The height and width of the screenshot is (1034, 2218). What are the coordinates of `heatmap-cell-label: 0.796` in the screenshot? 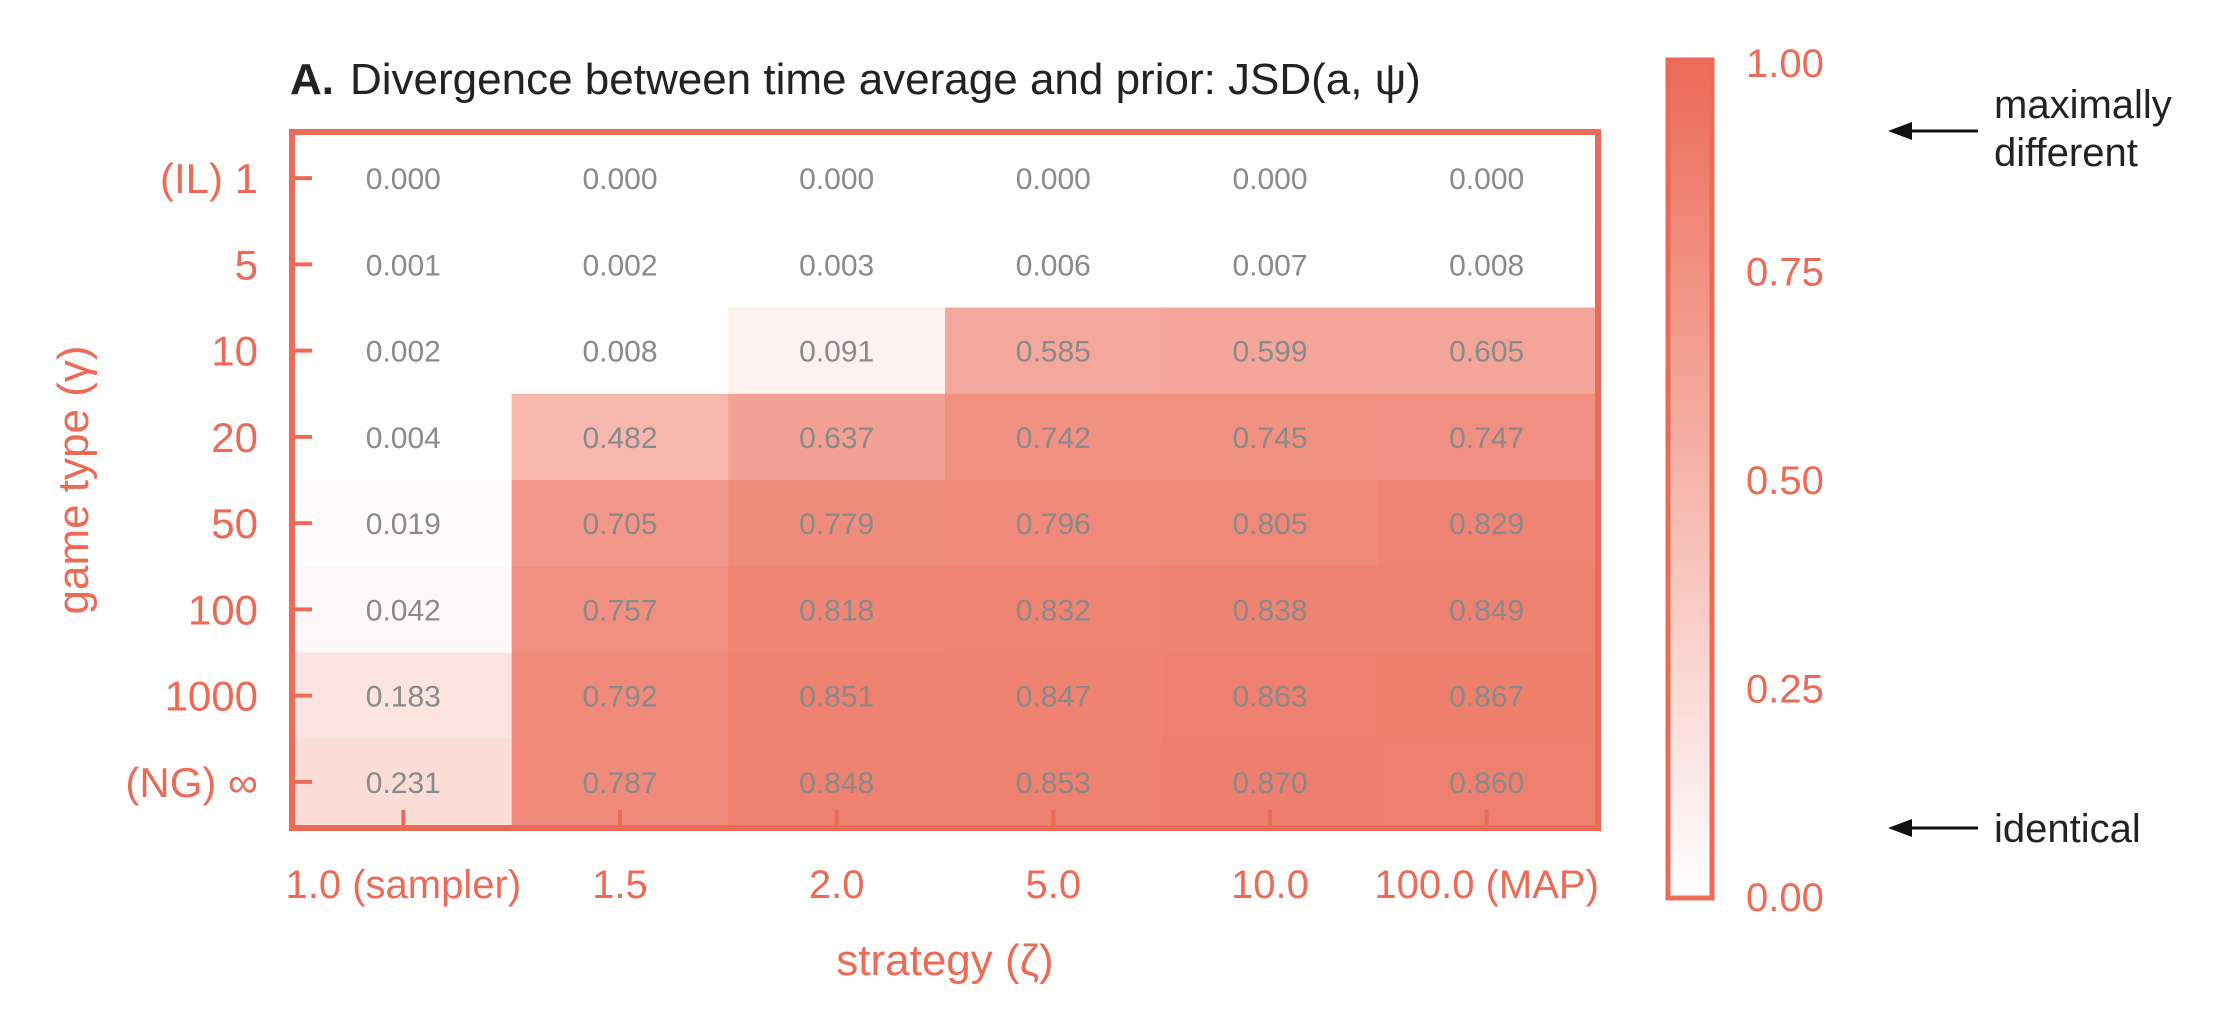 It's located at (1053, 524).